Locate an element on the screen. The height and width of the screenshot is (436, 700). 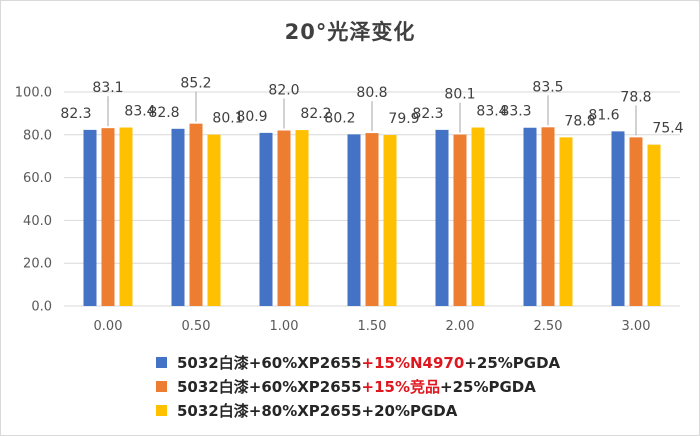
data-label: 83.3 is located at coordinates (515, 112).